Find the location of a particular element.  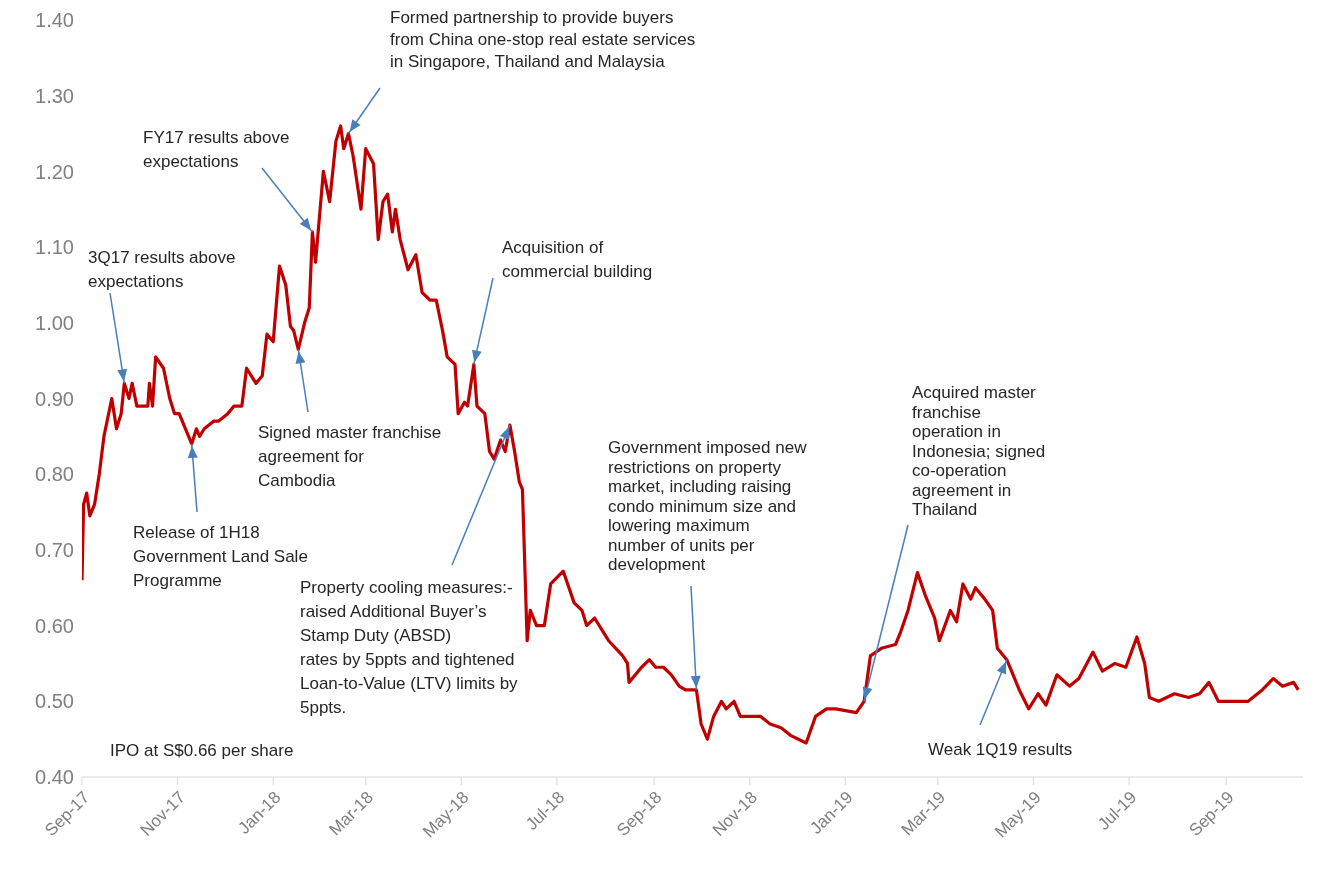

annotation: Acquisition of commercial building is located at coordinates (577, 259).